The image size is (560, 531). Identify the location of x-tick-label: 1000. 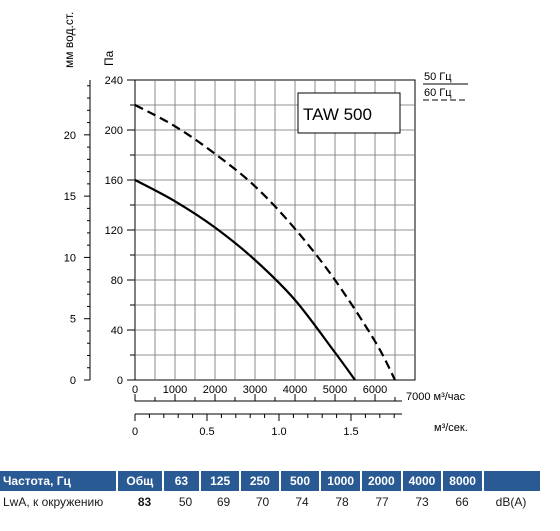
(175, 390).